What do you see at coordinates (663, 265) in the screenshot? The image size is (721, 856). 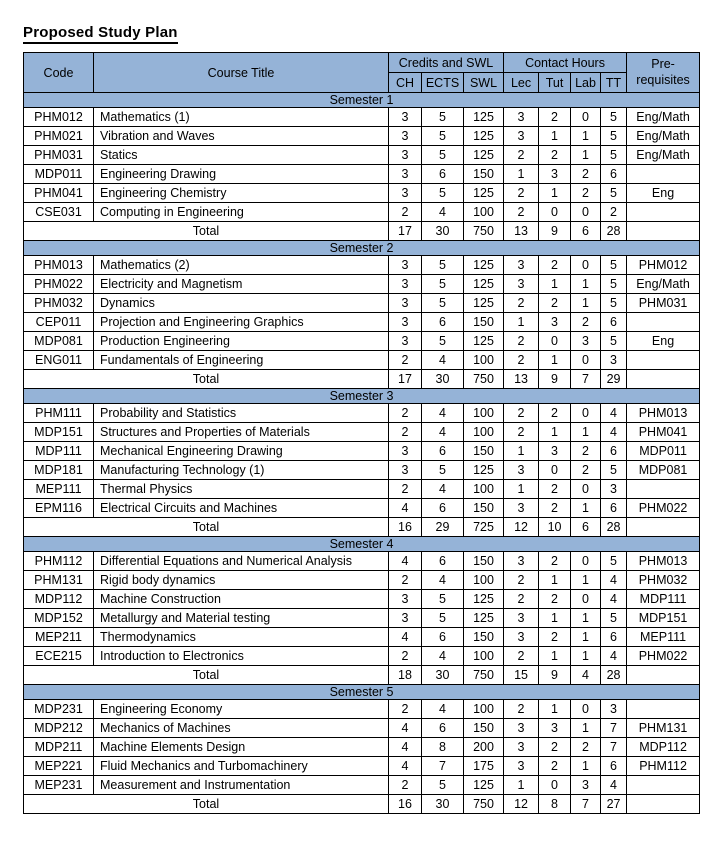 I see `course-prereq-cell: PHM012` at bounding box center [663, 265].